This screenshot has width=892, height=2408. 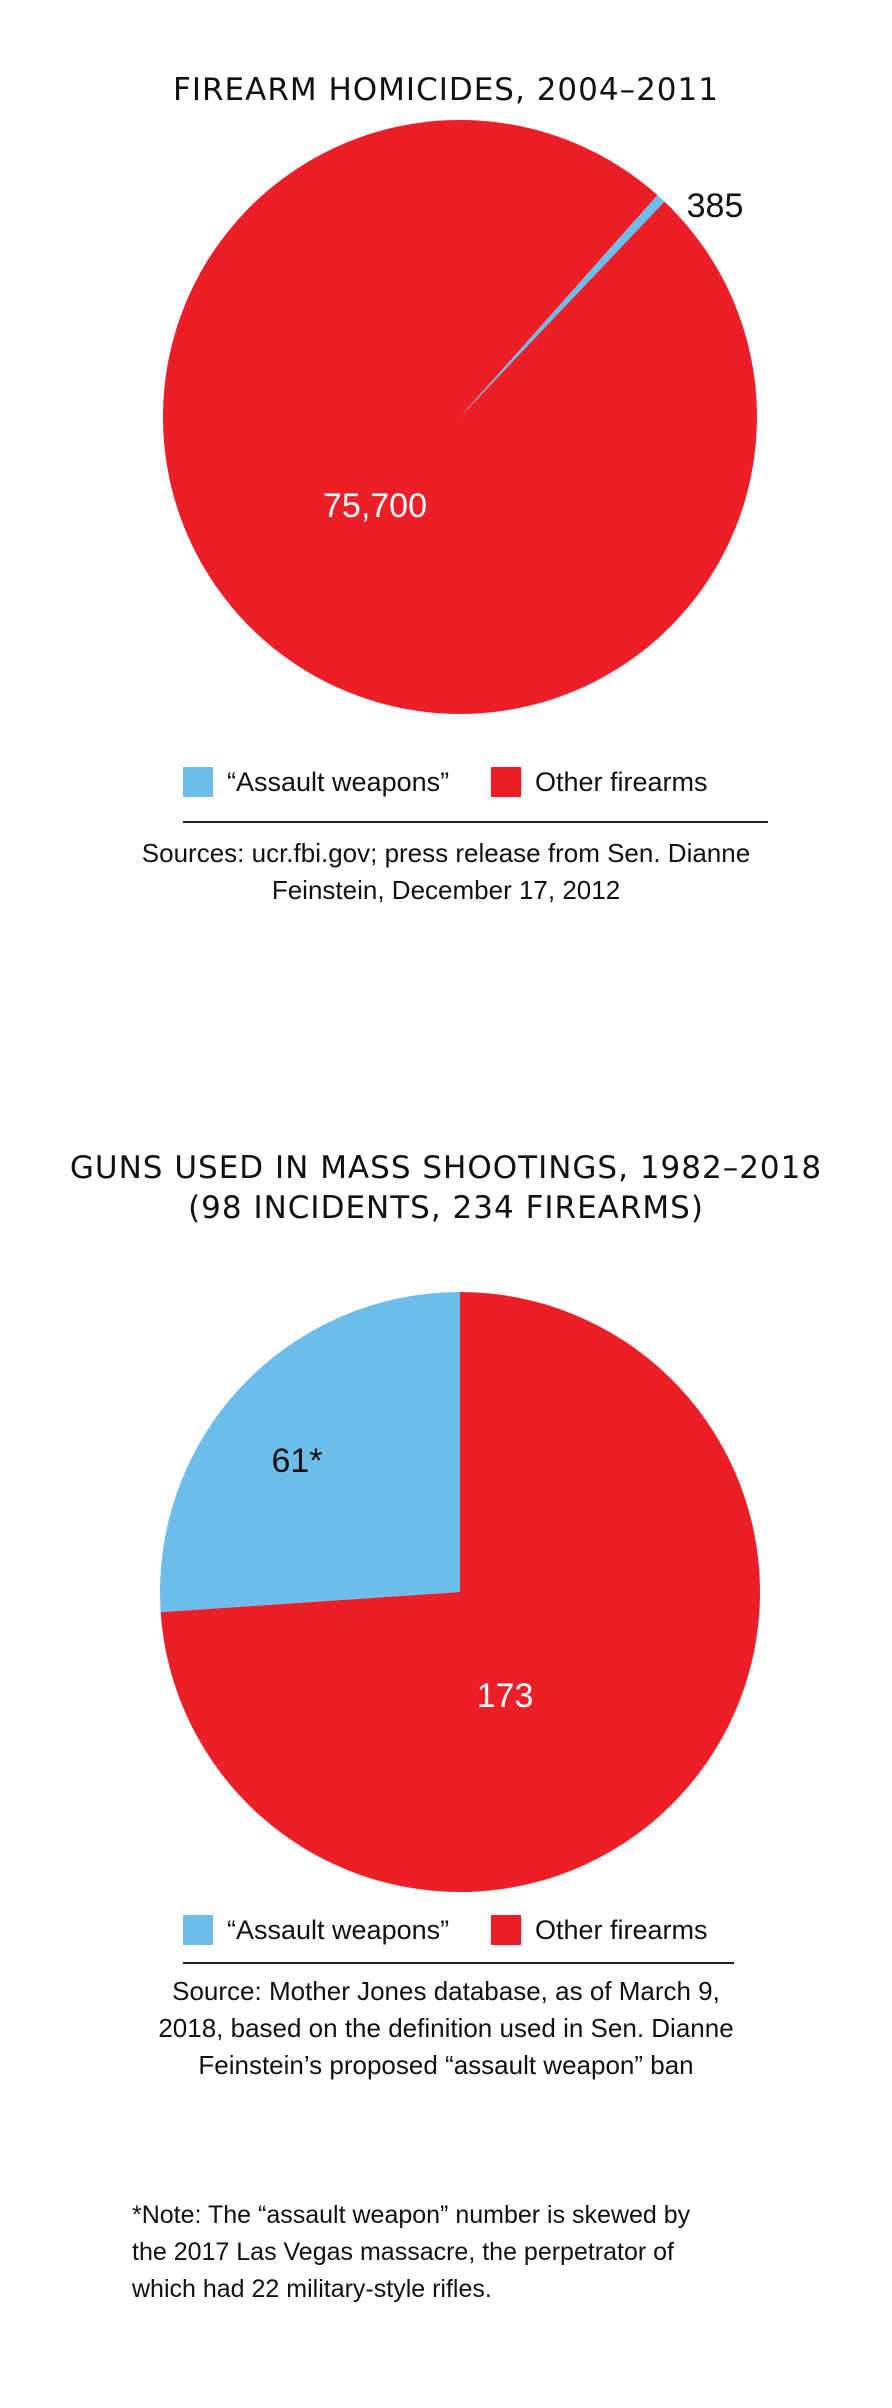 What do you see at coordinates (475, 822) in the screenshot?
I see `chart1-divider` at bounding box center [475, 822].